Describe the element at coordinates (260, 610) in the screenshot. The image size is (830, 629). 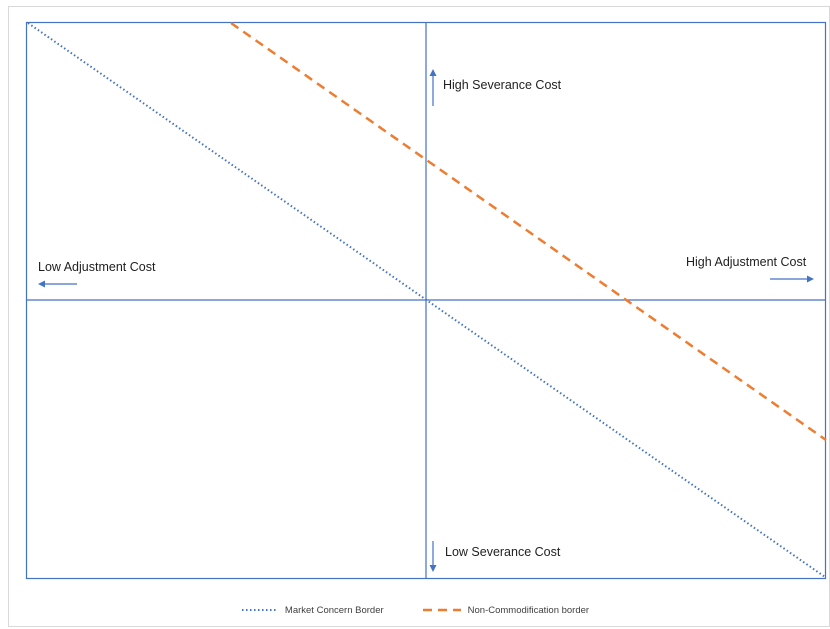
I see `dotted-line-icon` at that location.